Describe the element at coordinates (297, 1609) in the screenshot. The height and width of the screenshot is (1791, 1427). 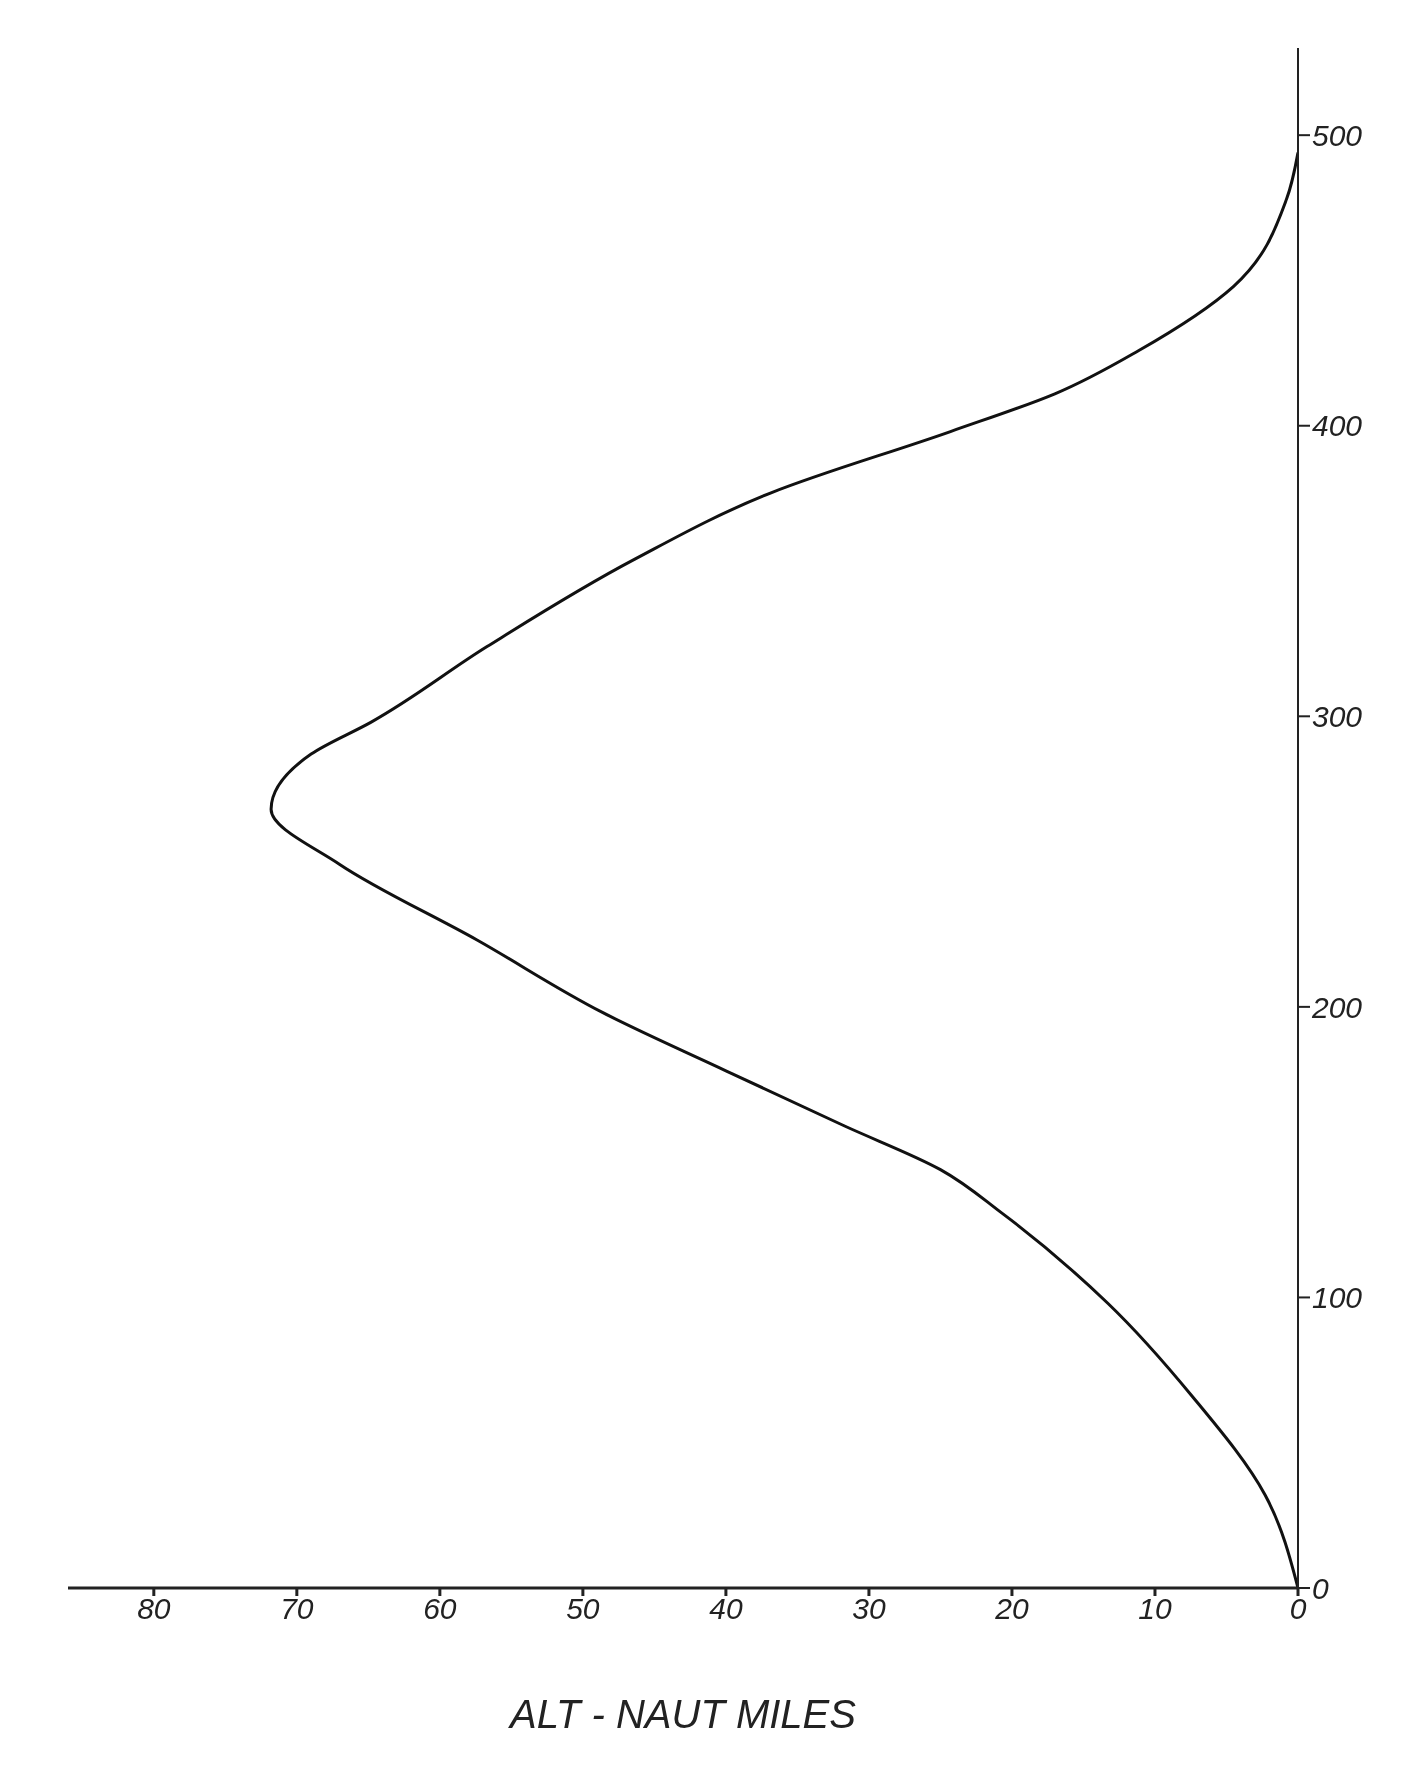
I see `x-tick-label: 70` at that location.